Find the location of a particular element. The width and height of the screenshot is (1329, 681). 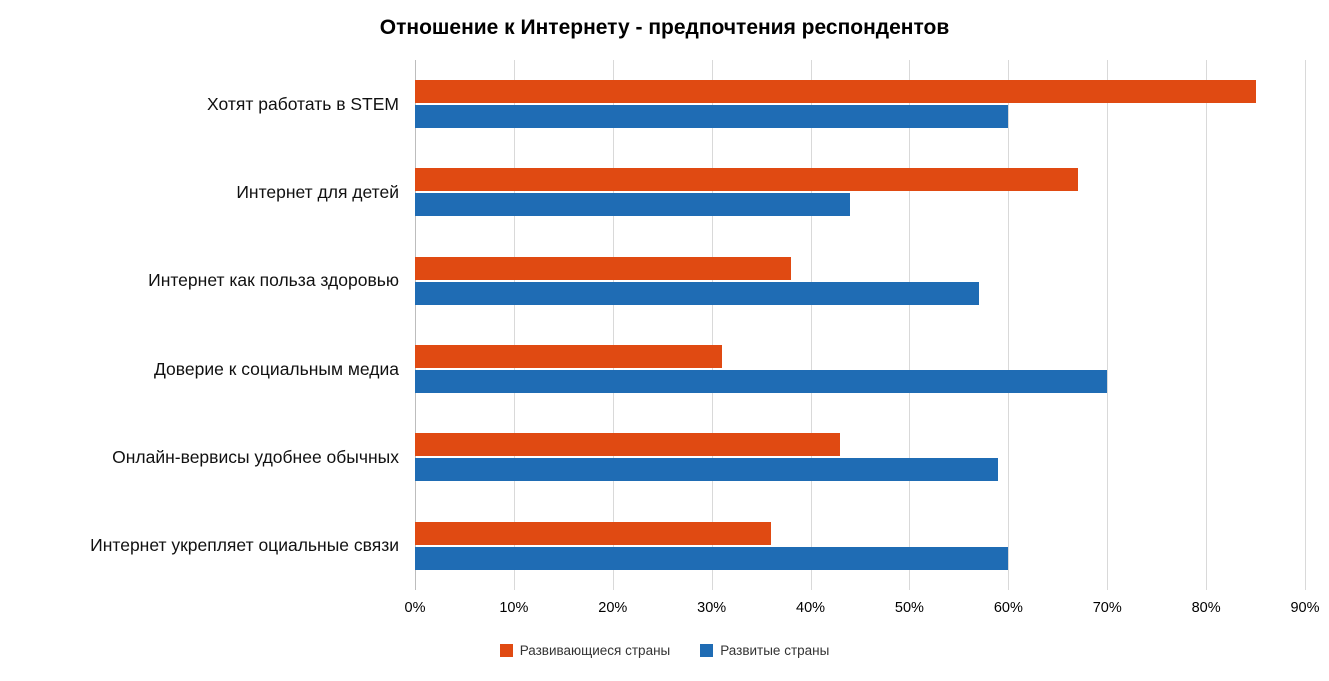

category-label: Онлайн-вервисы удобнее обычных is located at coordinates (255, 456).